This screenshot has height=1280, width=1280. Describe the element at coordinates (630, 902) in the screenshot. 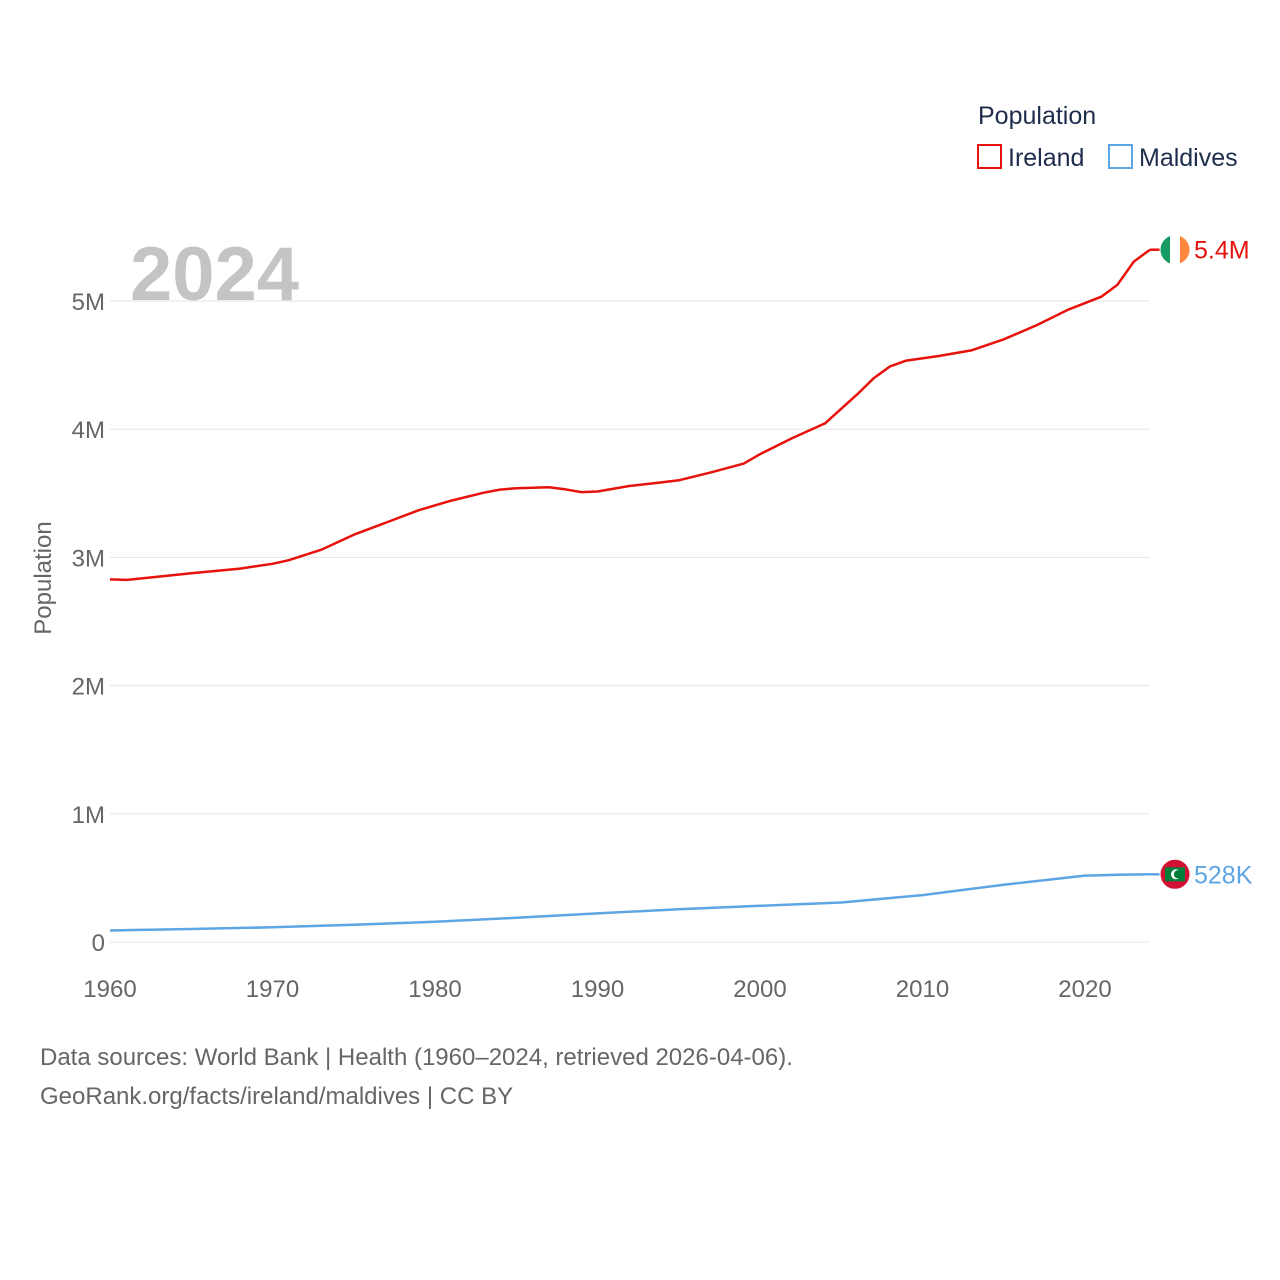

I see `series-line-maldives` at that location.